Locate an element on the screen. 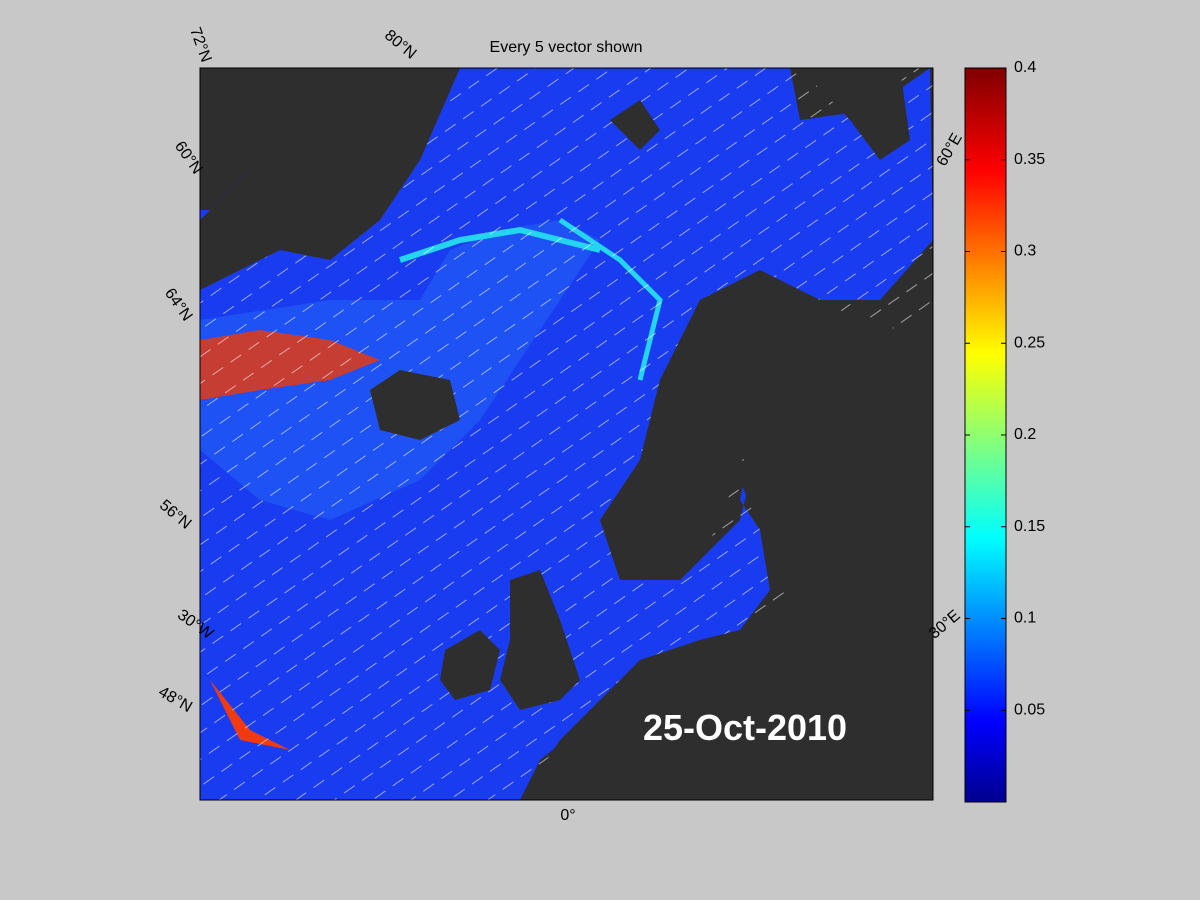 This screenshot has width=1200, height=900. date-label: 25-Oct-2010 is located at coordinates (745, 727).